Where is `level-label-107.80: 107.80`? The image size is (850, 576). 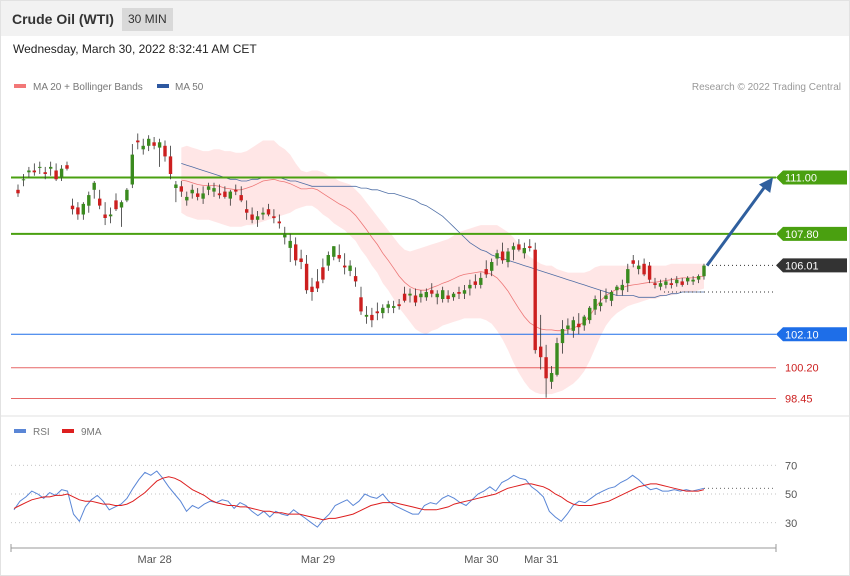
level-label-107.80: 107.80 is located at coordinates (802, 235).